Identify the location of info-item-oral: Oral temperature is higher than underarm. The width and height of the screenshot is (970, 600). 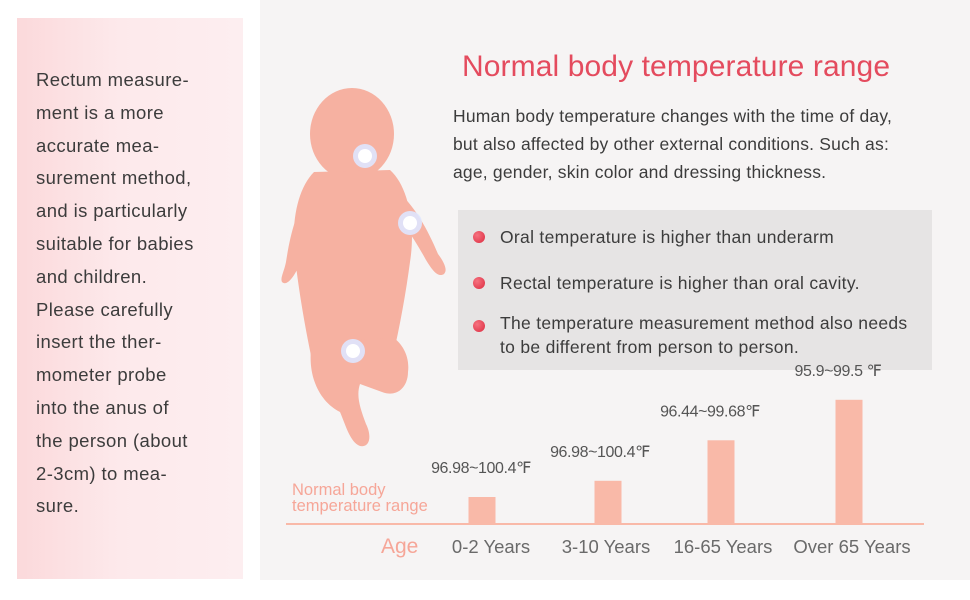
(667, 237).